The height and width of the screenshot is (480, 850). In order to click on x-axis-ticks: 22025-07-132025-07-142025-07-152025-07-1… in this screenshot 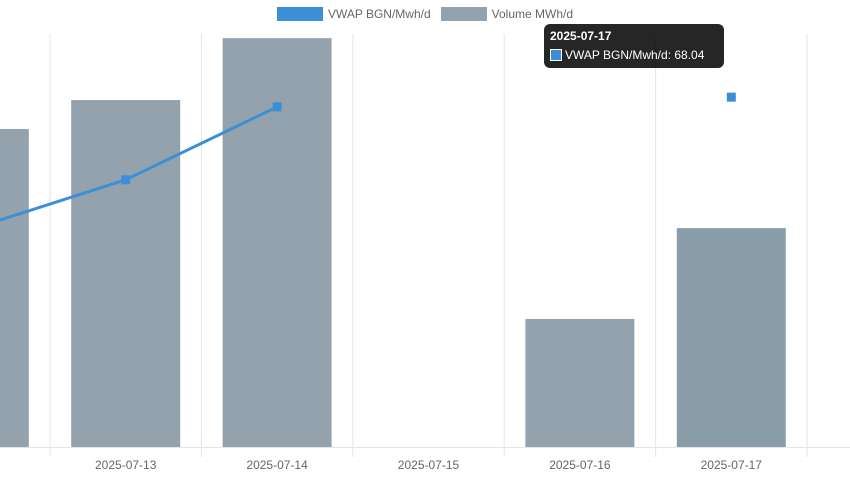, I will do `click(429, 465)`.